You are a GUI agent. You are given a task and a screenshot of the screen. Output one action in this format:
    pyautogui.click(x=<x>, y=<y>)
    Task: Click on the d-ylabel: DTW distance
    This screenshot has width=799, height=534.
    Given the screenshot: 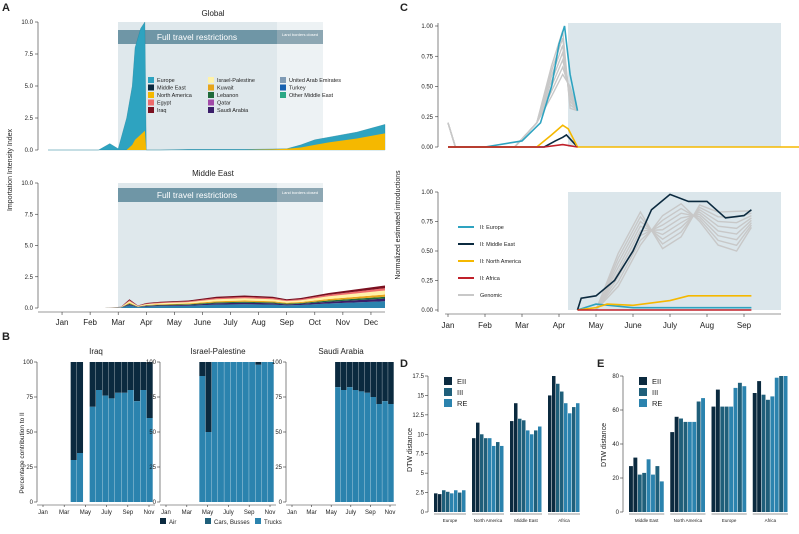 What is the action you would take?
    pyautogui.click(x=410, y=450)
    